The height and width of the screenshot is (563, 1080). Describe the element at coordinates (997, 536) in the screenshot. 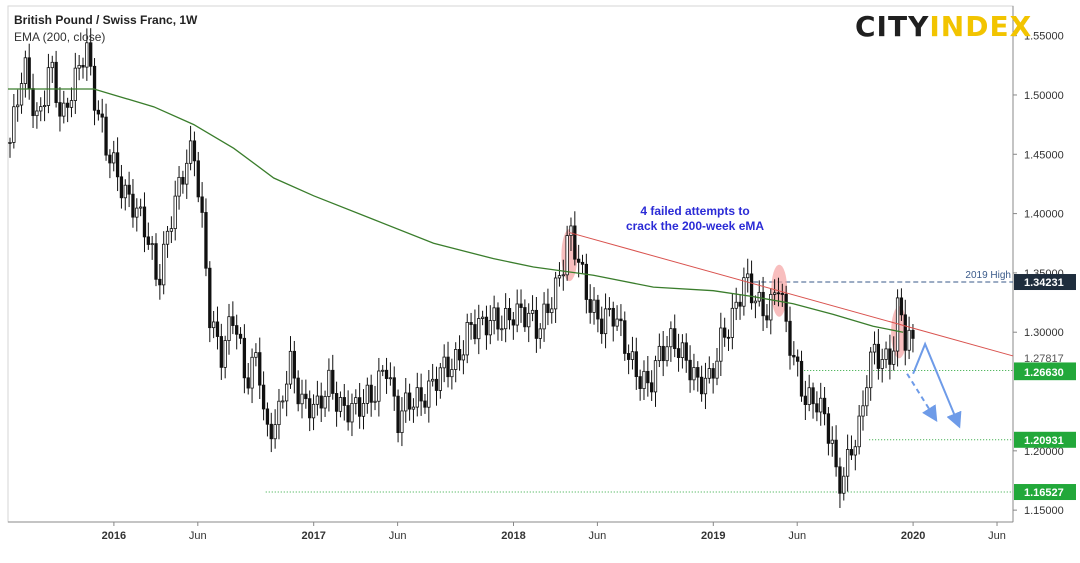

I see `x-tick-label: Jun` at that location.